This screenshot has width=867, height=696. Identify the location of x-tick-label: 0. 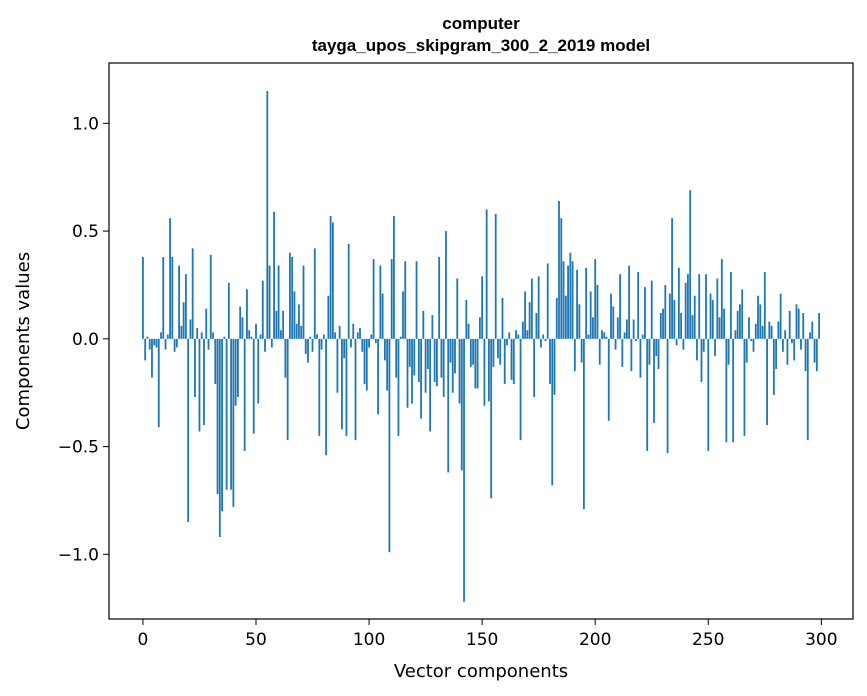
(143, 640).